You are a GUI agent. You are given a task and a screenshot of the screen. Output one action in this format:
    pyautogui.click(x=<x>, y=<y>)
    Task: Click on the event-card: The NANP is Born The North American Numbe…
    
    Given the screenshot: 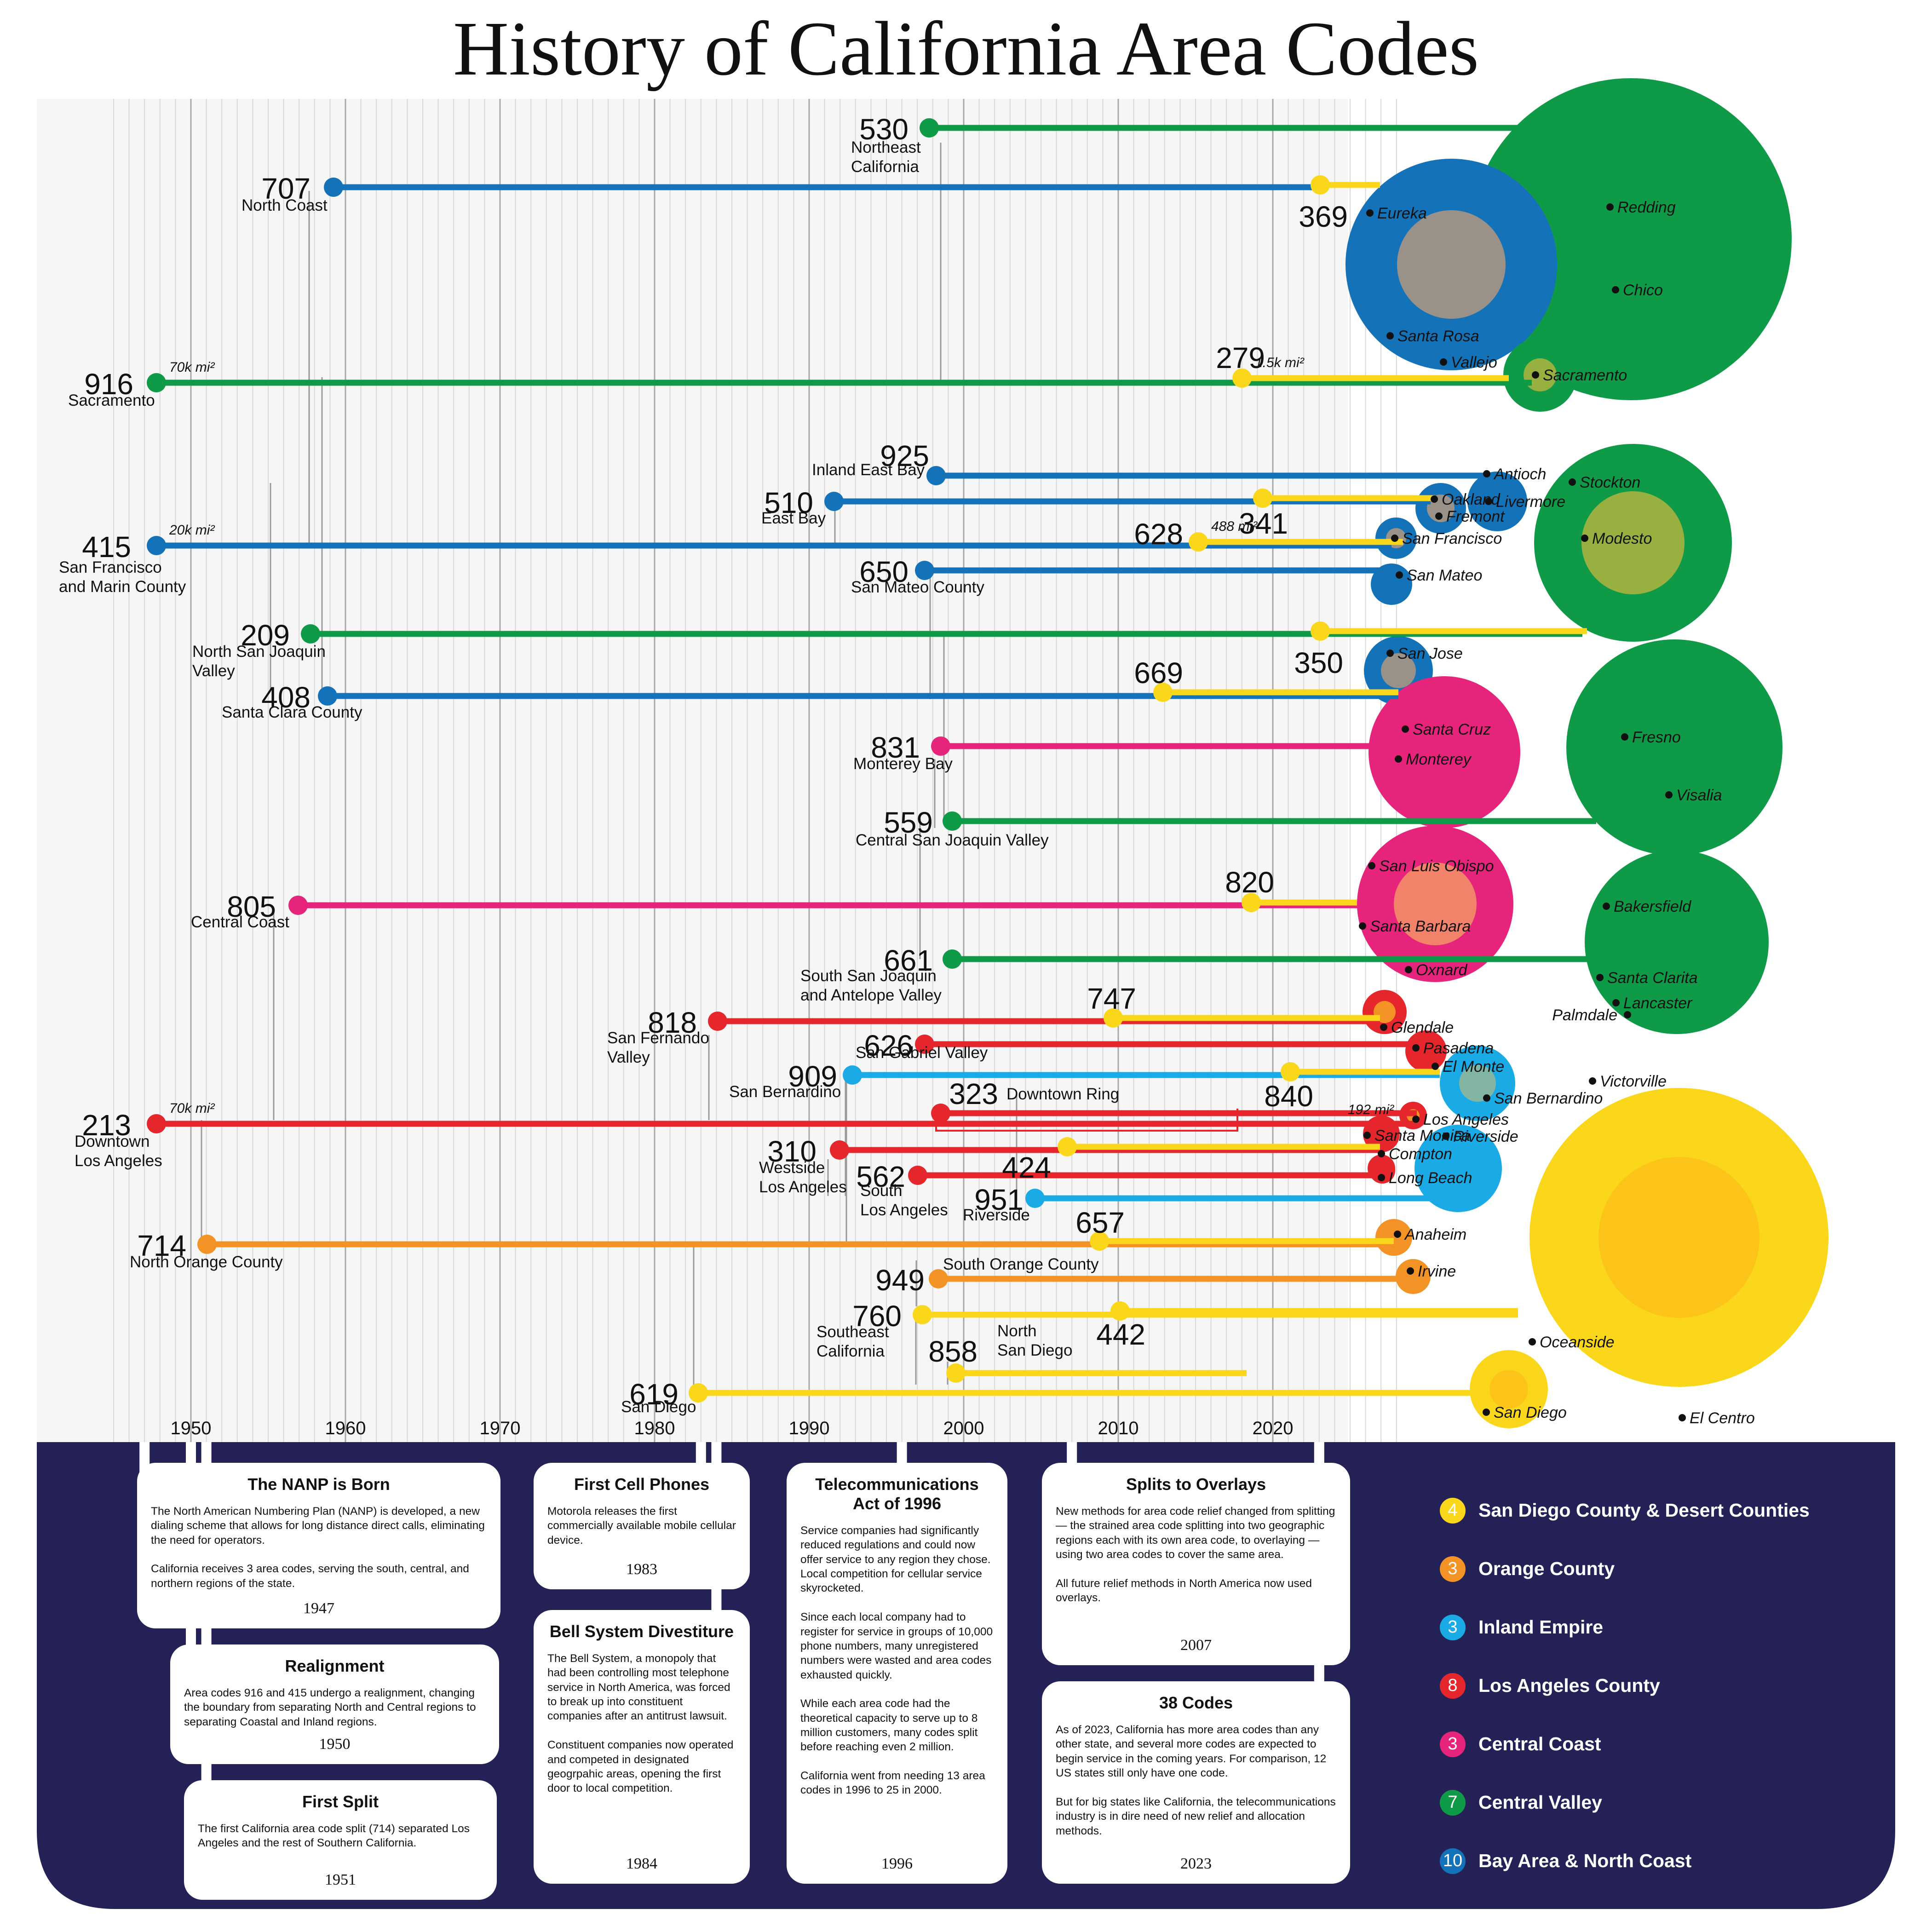 What is the action you would take?
    pyautogui.click(x=318, y=1545)
    